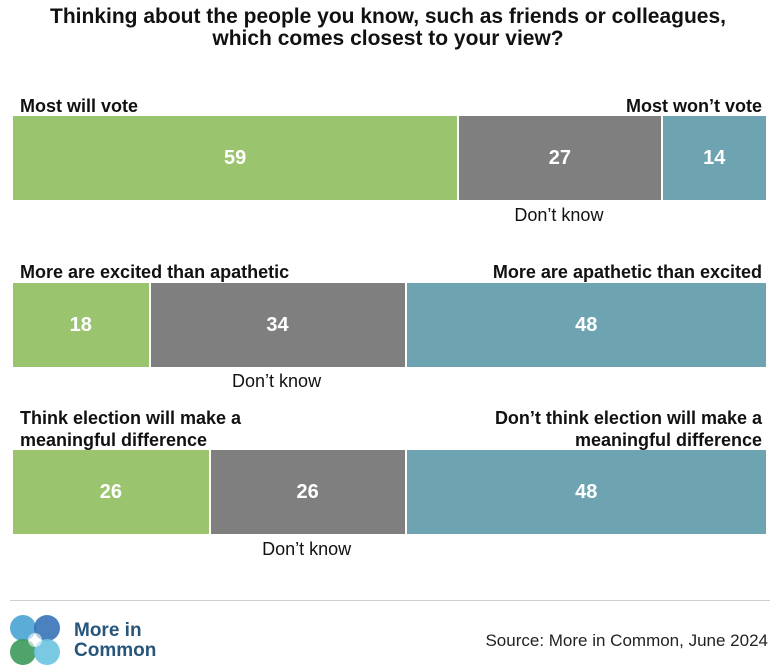 This screenshot has height=672, width=776. I want to click on row-3-negative-segment: 48, so click(585, 492).